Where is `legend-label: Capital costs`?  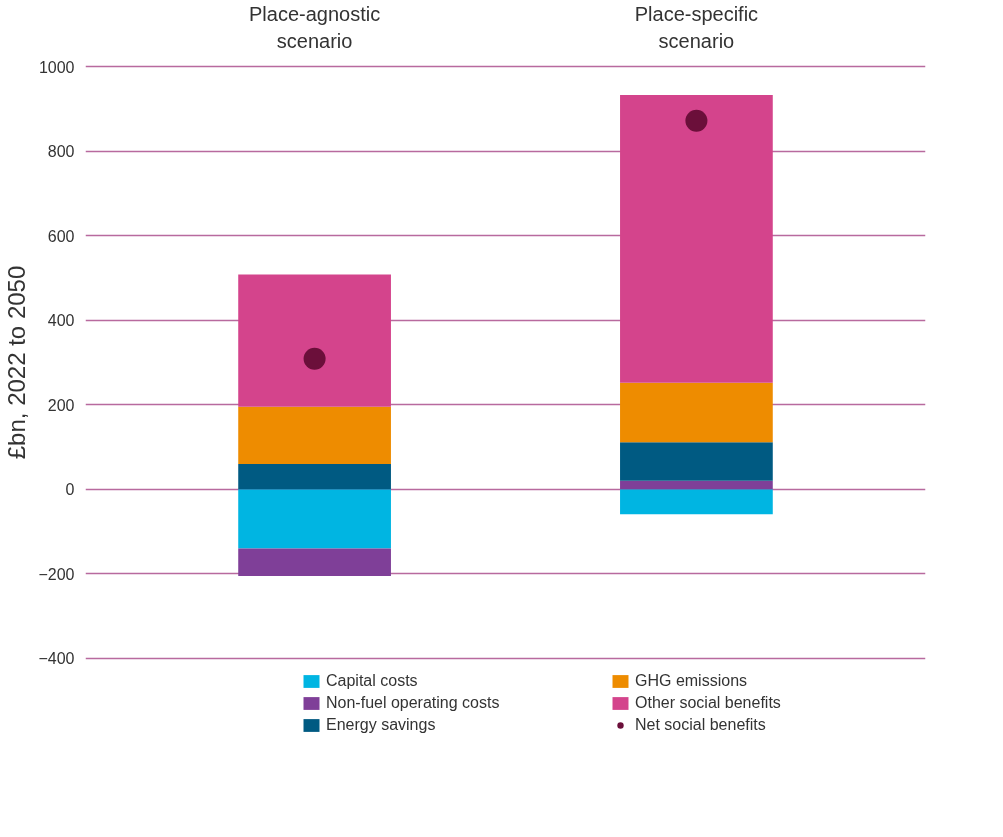
legend-label: Capital costs is located at coordinates (372, 681).